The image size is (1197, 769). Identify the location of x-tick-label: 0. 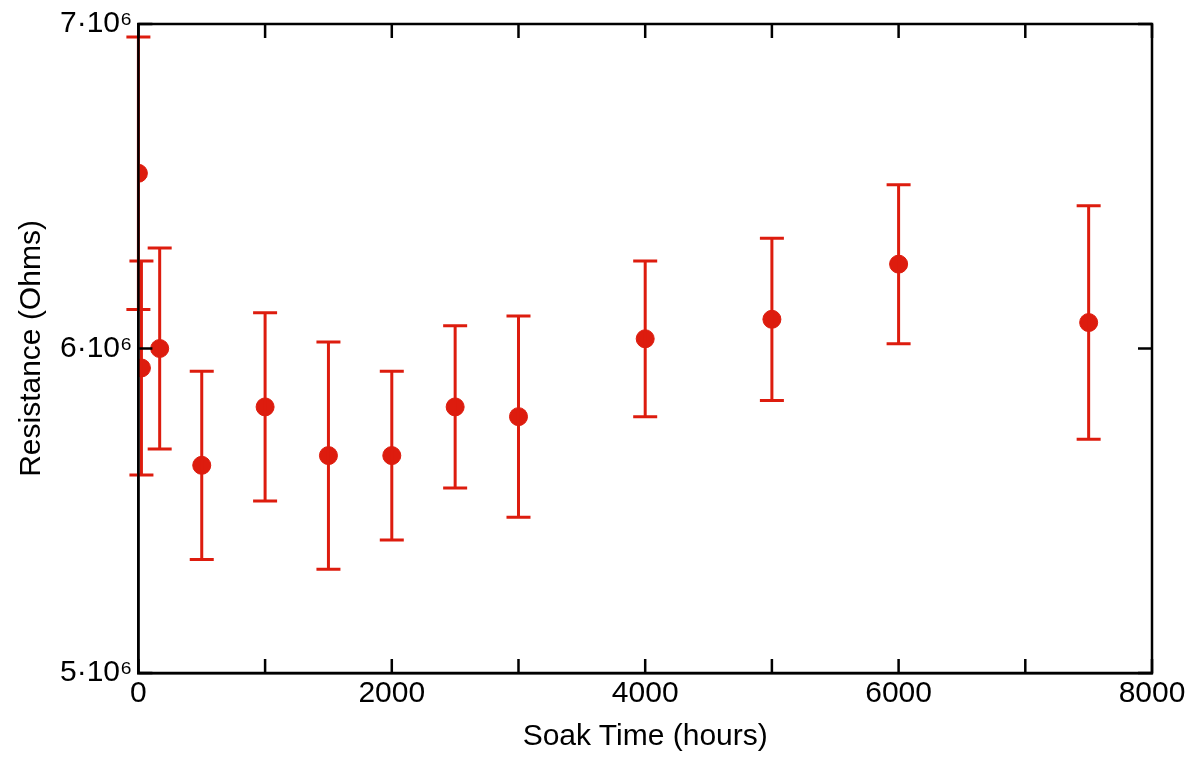
(138, 692).